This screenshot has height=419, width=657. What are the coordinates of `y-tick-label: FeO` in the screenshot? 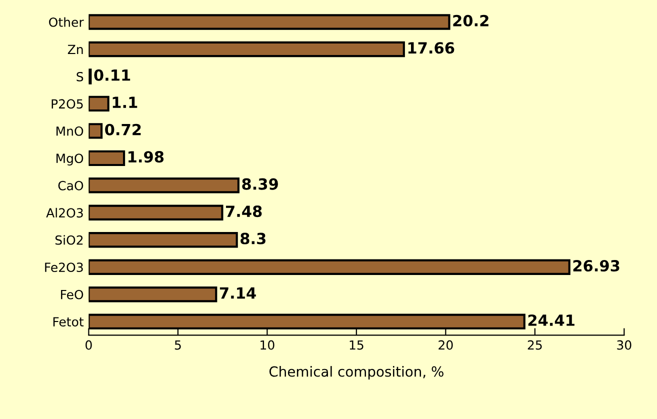 It's located at (72, 295).